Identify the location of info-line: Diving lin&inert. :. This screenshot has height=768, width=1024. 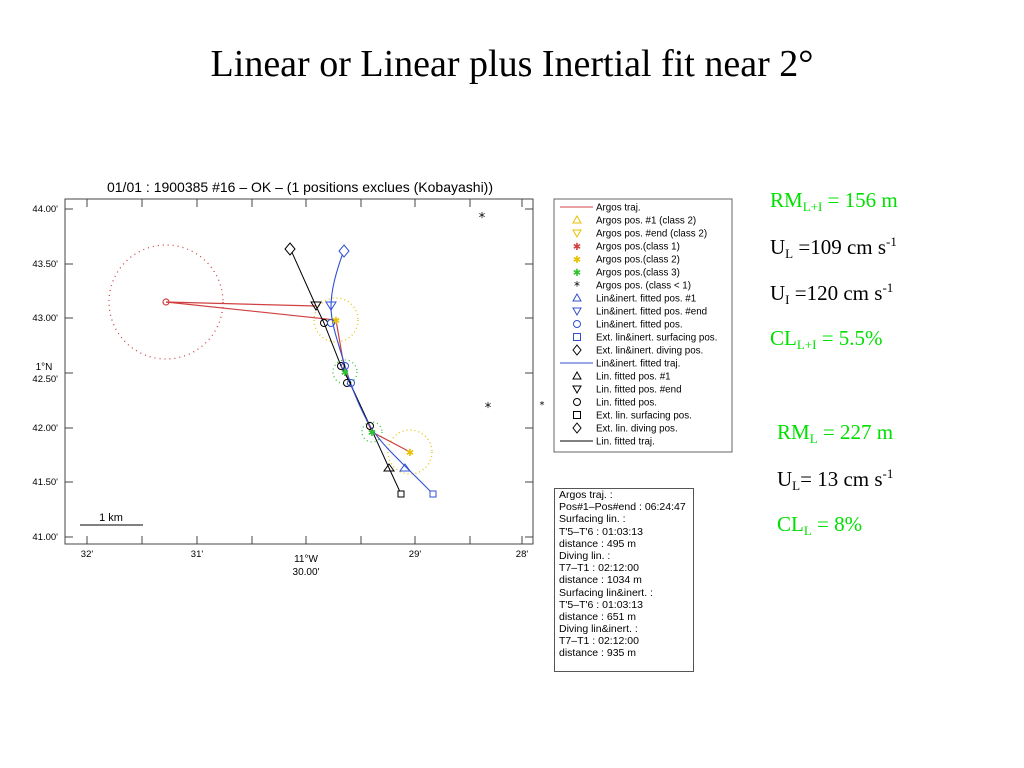
(598, 629).